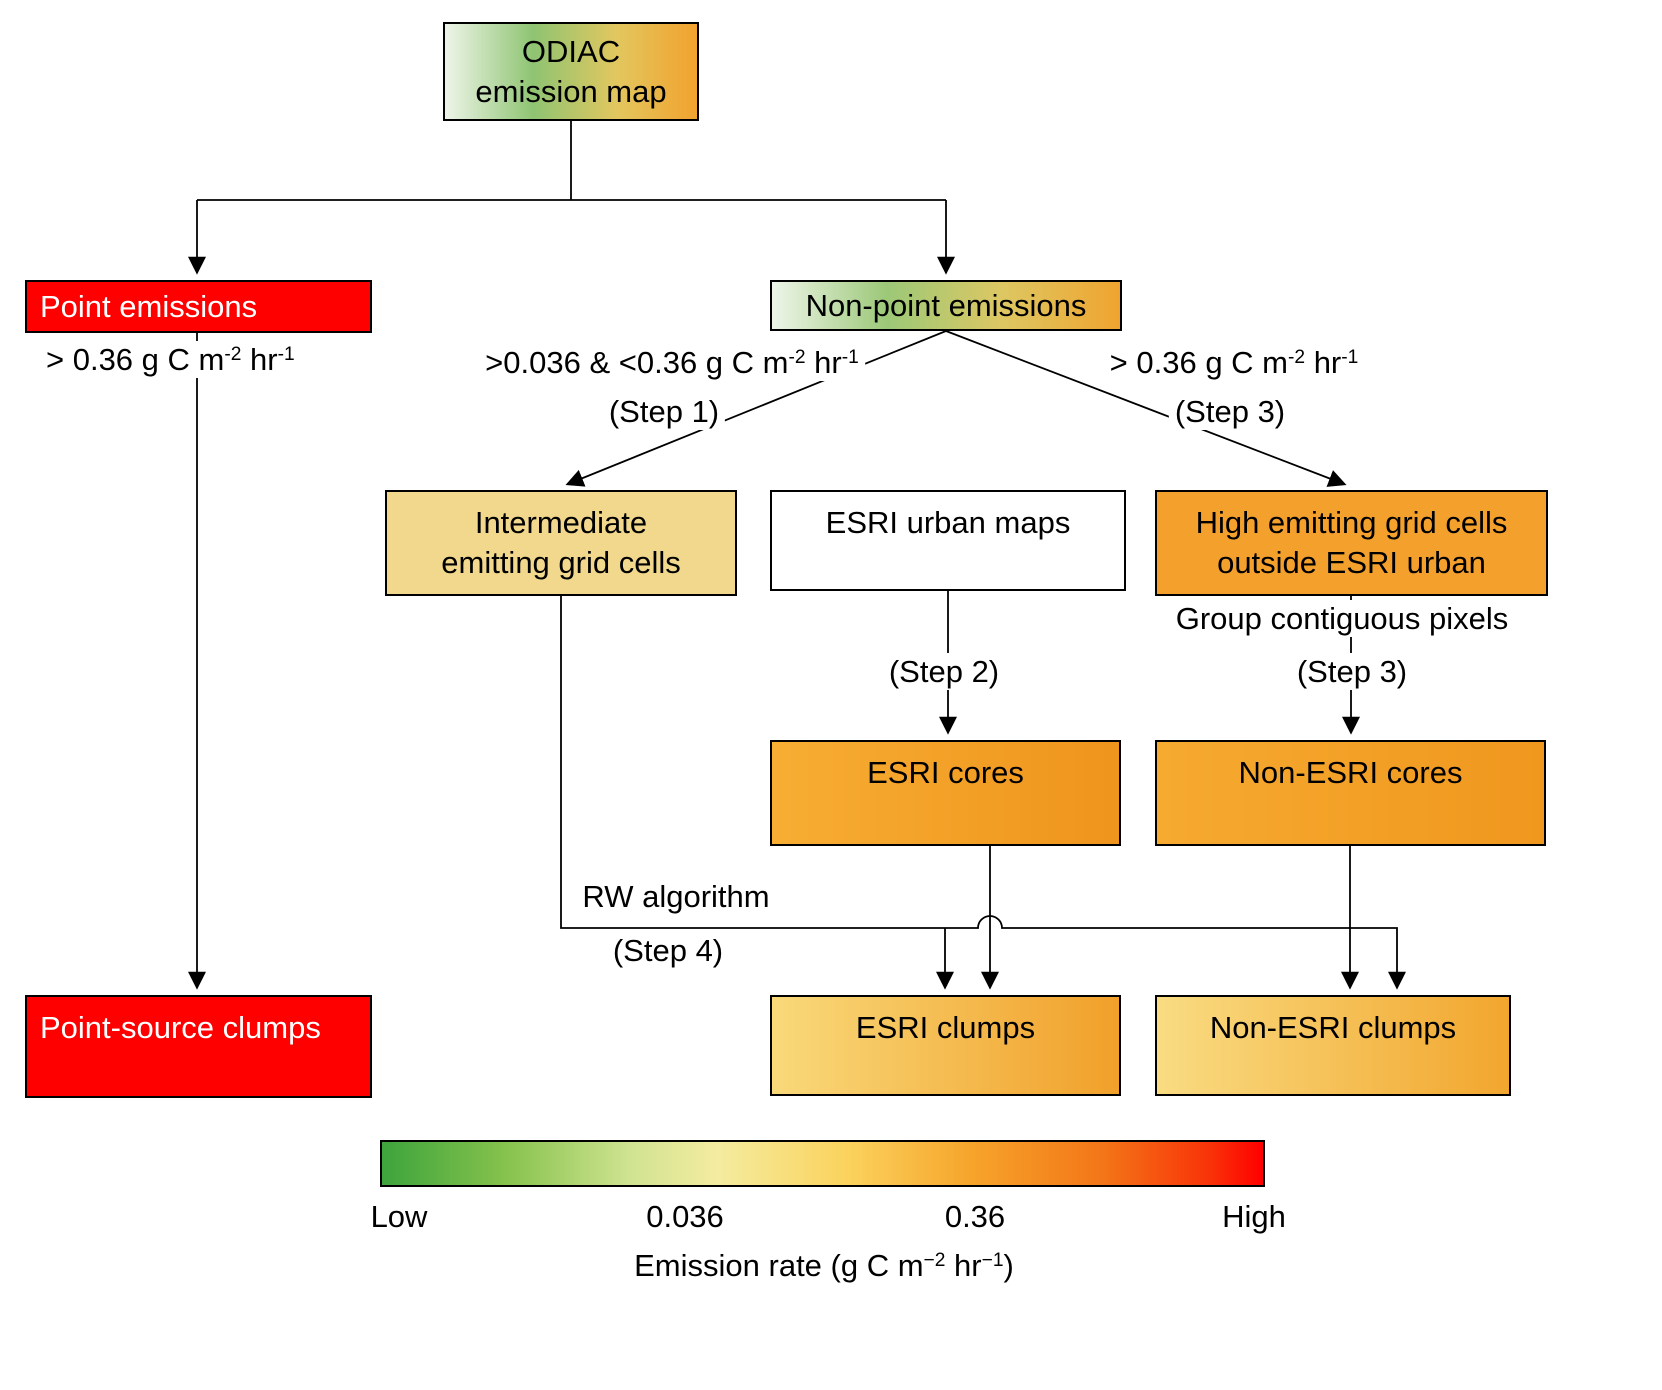 This screenshot has width=1662, height=1390. Describe the element at coordinates (685, 1216) in the screenshot. I see `colorbar-tick-0036: 0.036` at that location.